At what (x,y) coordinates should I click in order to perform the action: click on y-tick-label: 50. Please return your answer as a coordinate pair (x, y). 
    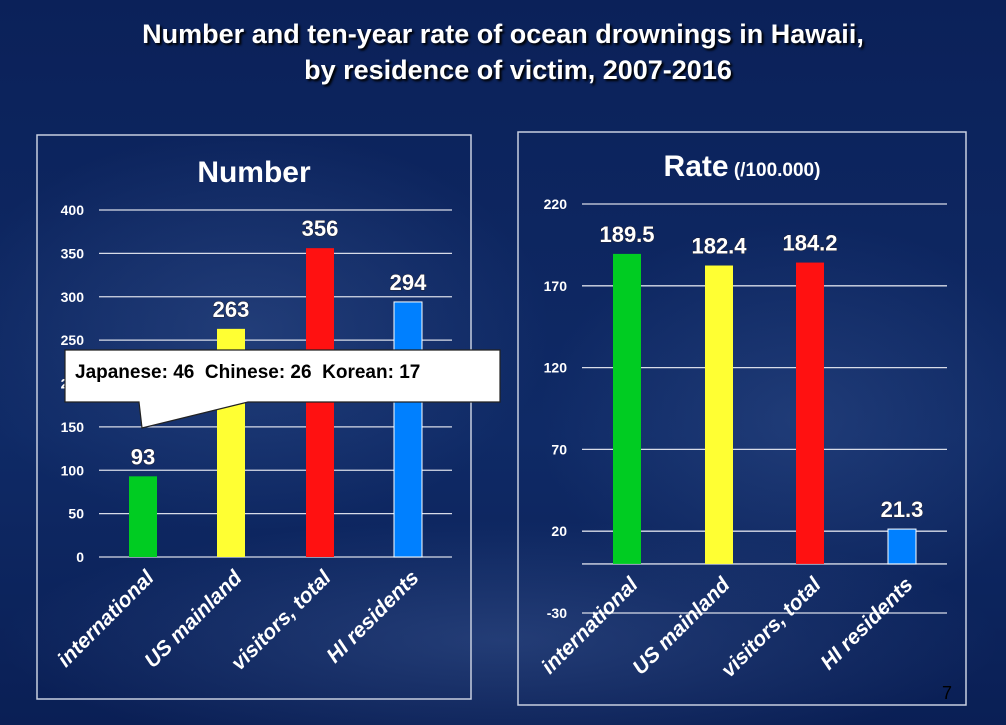
    Looking at the image, I should click on (76, 514).